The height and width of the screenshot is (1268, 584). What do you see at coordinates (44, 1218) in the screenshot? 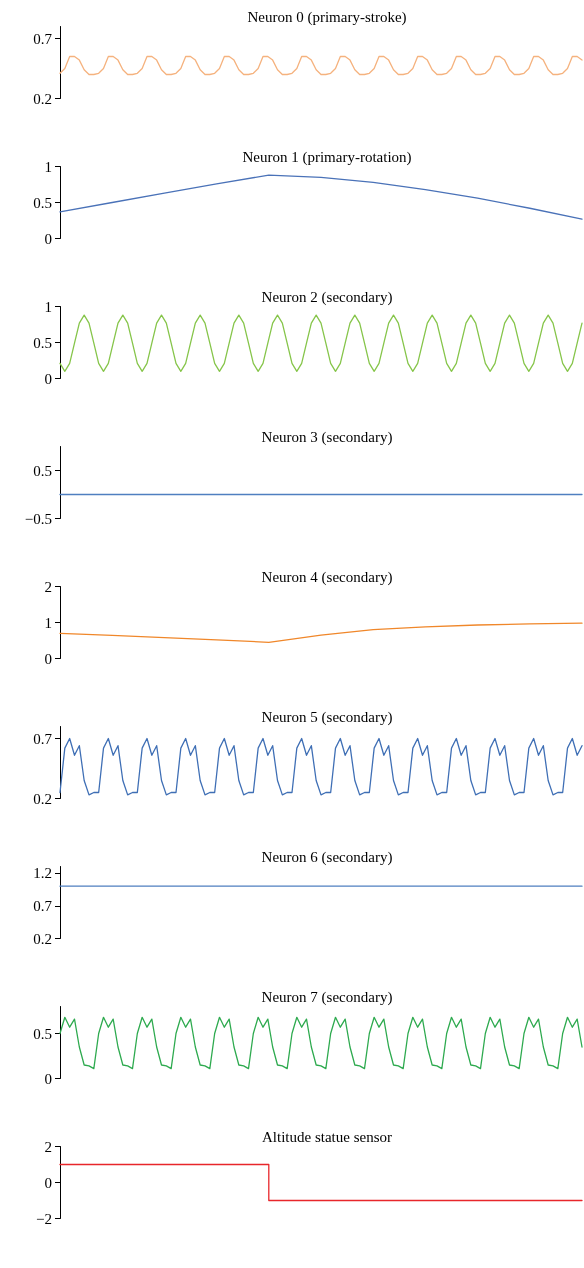
I see `y-tick-label: −2` at bounding box center [44, 1218].